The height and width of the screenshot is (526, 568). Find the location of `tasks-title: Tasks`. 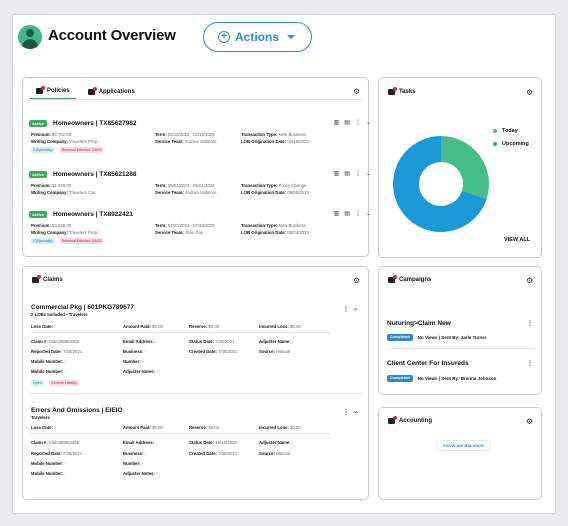

tasks-title: Tasks is located at coordinates (402, 91).